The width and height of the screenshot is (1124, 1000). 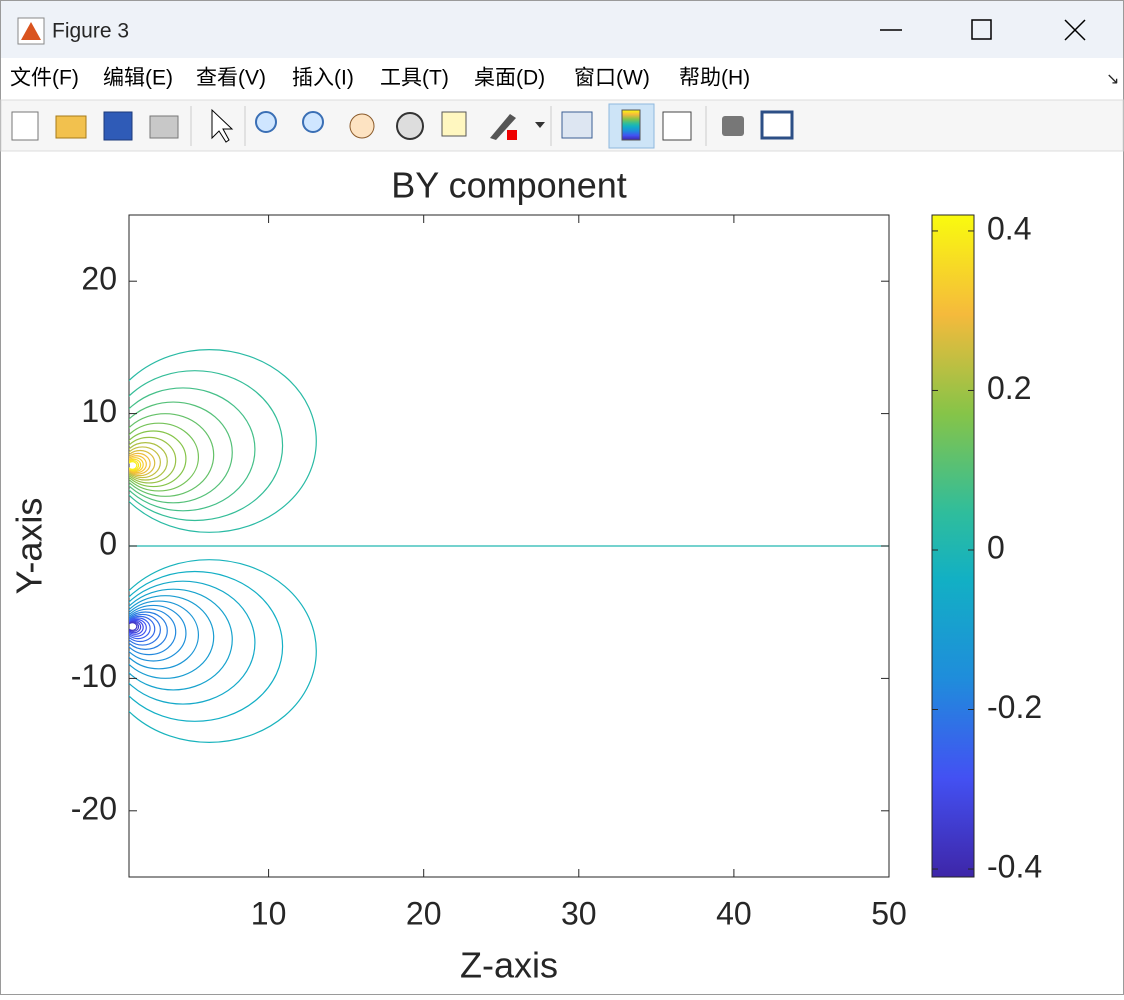 What do you see at coordinates (414, 78) in the screenshot?
I see `menu-item: 工具(T)` at bounding box center [414, 78].